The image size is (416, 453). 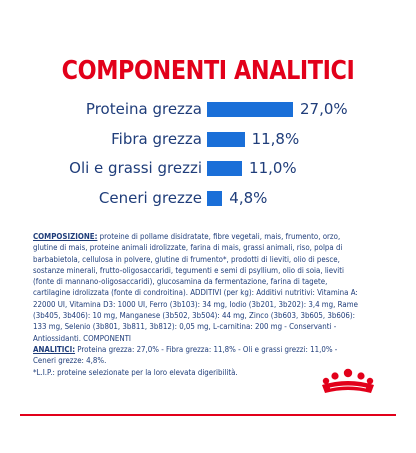 What do you see at coordinates (150, 197) in the screenshot?
I see `category-label: Ceneri grezze` at bounding box center [150, 197].